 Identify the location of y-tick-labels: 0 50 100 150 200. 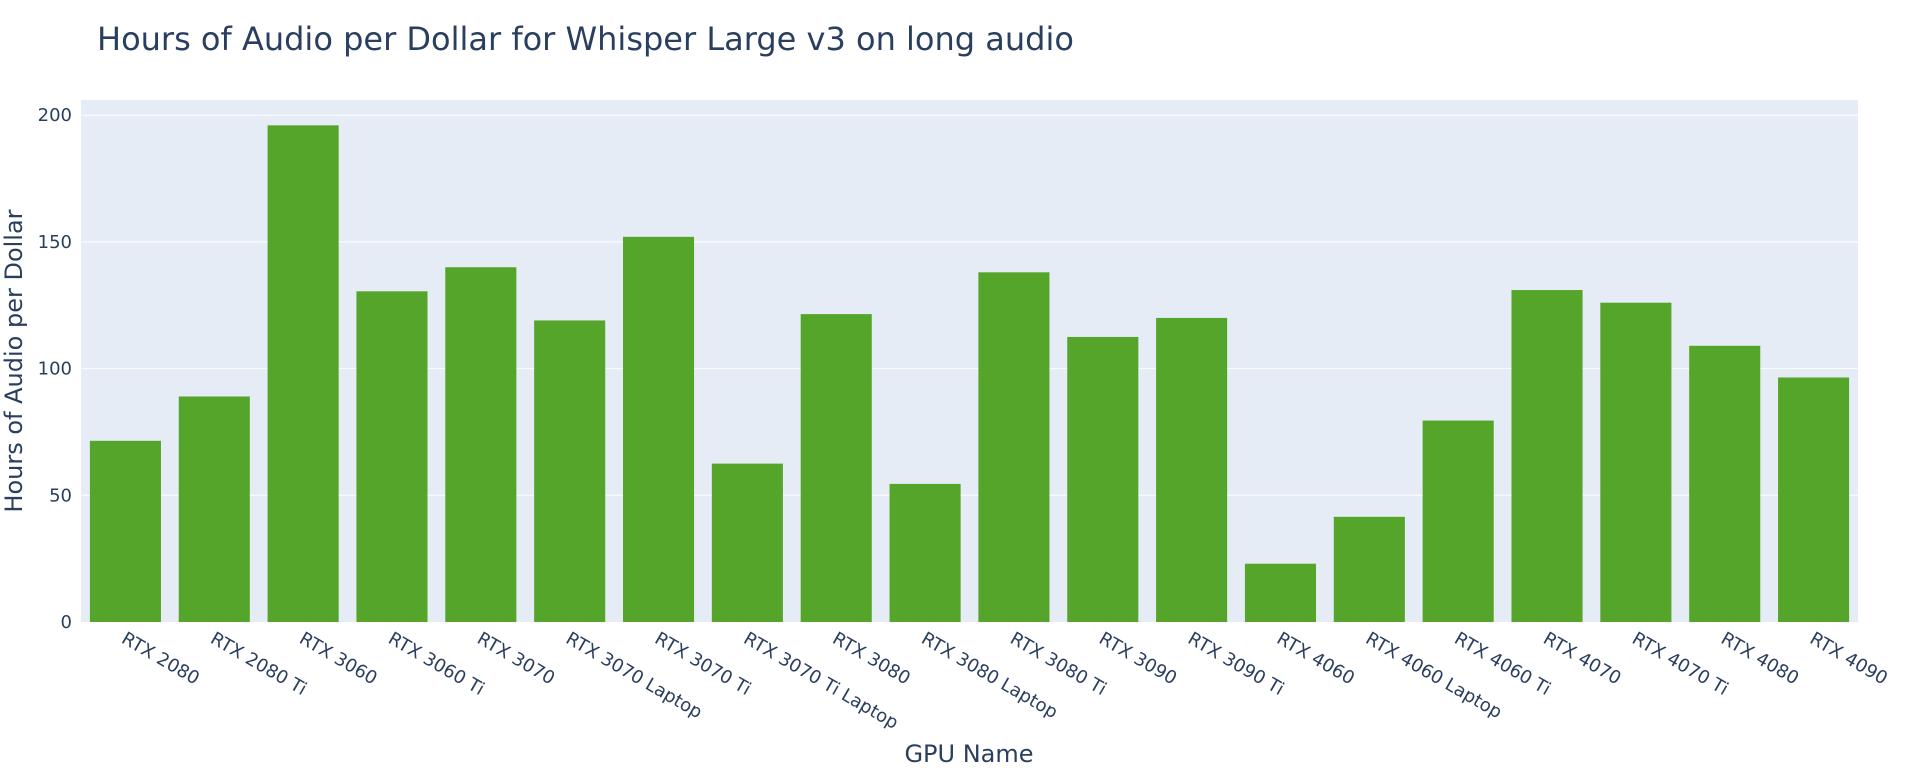
(55, 369).